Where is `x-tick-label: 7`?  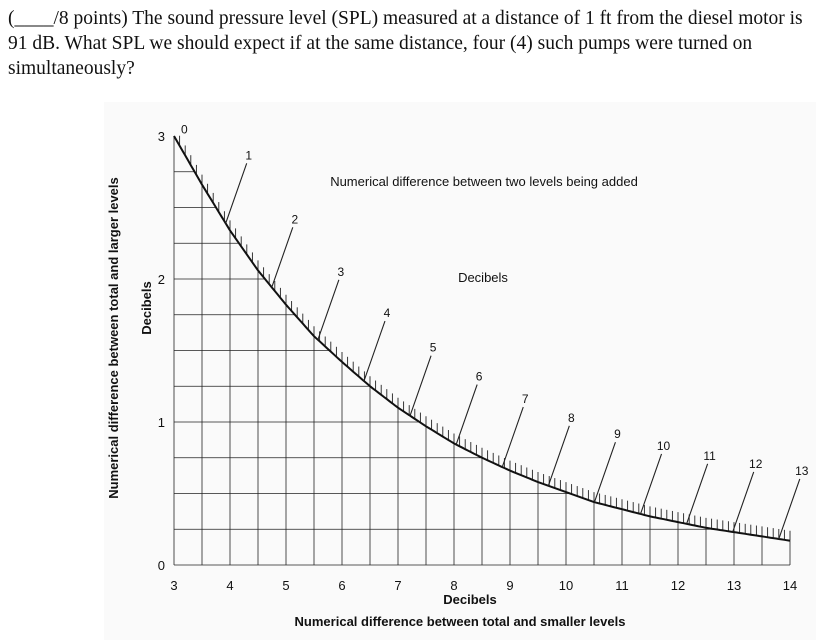
x-tick-label: 7 is located at coordinates (397, 585).